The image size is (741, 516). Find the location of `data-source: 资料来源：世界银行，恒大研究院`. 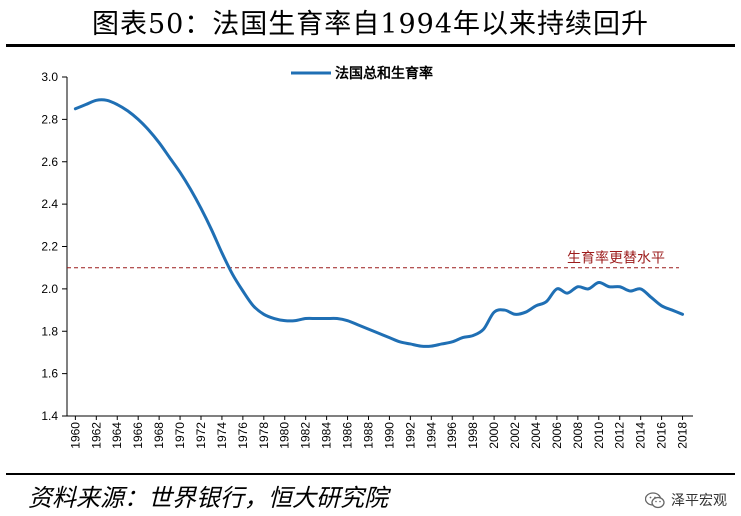

data-source: 资料来源：世界银行，恒大研究院 is located at coordinates (208, 498).